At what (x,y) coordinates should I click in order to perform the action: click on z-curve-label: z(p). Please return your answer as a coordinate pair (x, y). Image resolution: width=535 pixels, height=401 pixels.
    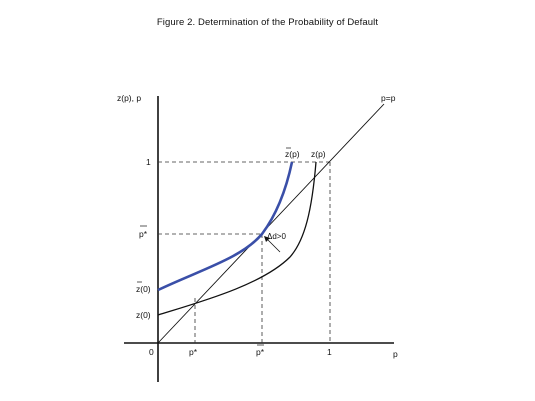
    Looking at the image, I should click on (318, 154).